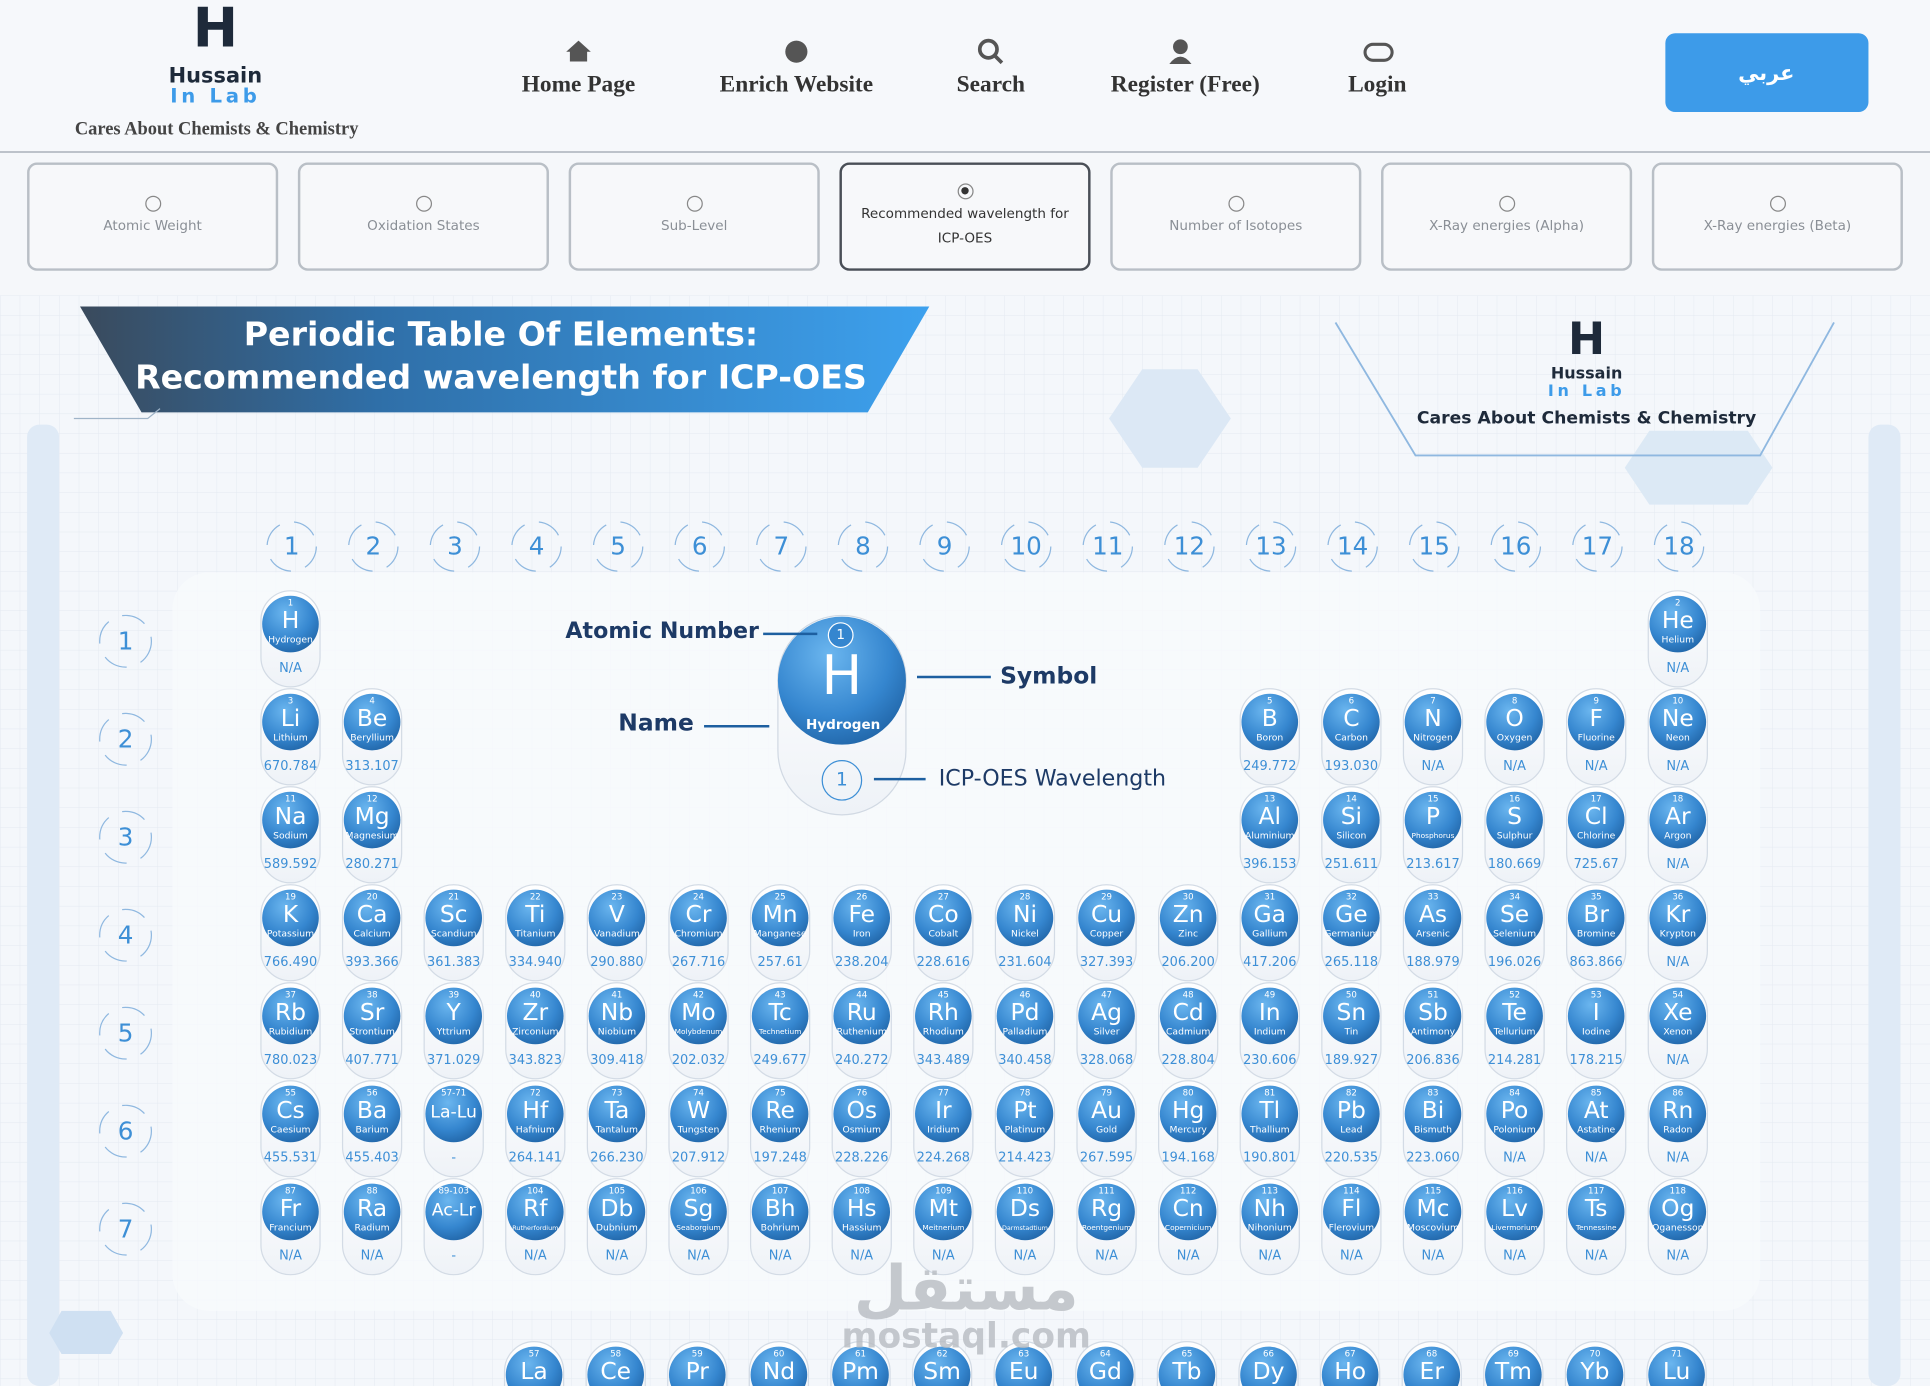  Describe the element at coordinates (1777, 225) in the screenshot. I see `option-label: X-Ray energies (Beta)` at that location.